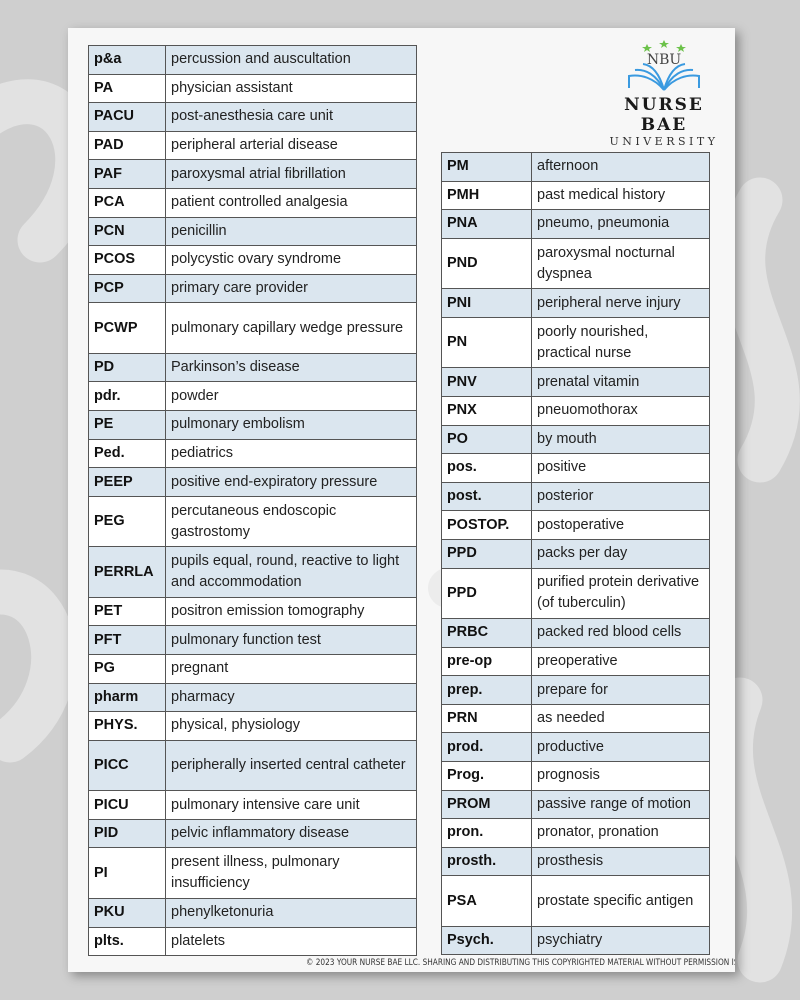  What do you see at coordinates (127, 425) in the screenshot?
I see `abbreviation-cell: PE` at bounding box center [127, 425].